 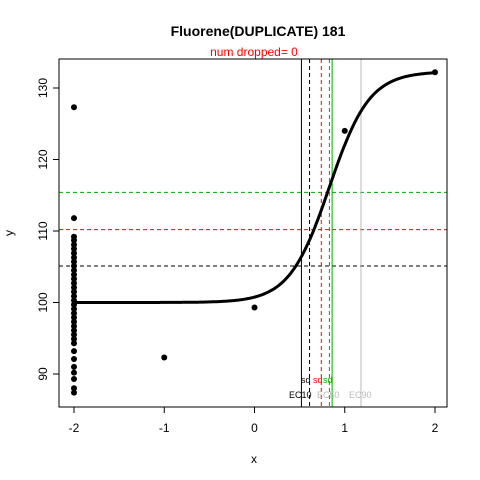 What do you see at coordinates (360, 395) in the screenshot?
I see `vline-label-5: EC90` at bounding box center [360, 395].